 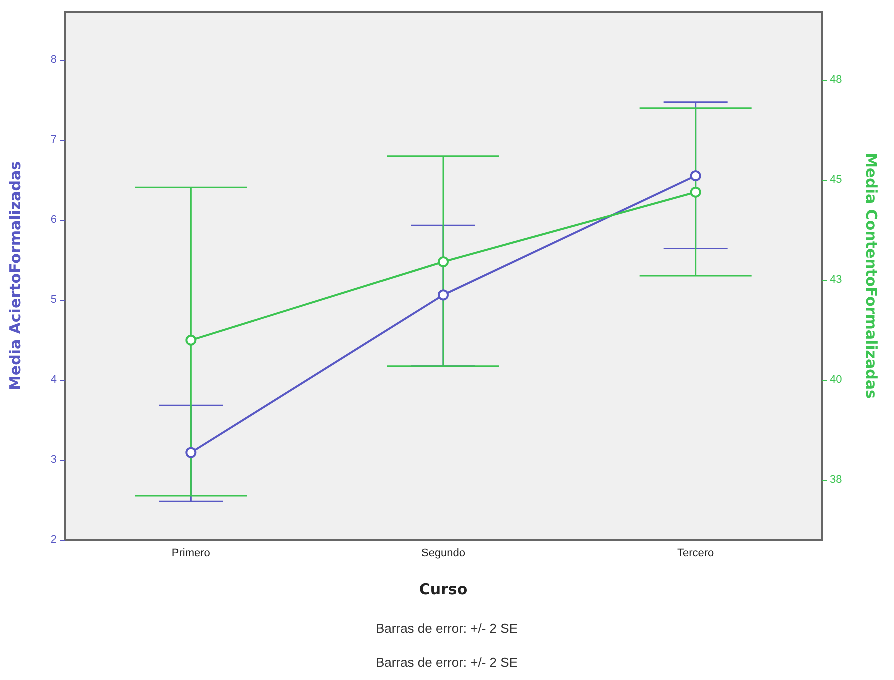 What do you see at coordinates (15, 276) in the screenshot?
I see `y-axis-title: Media AciertoFormalizadas` at bounding box center [15, 276].